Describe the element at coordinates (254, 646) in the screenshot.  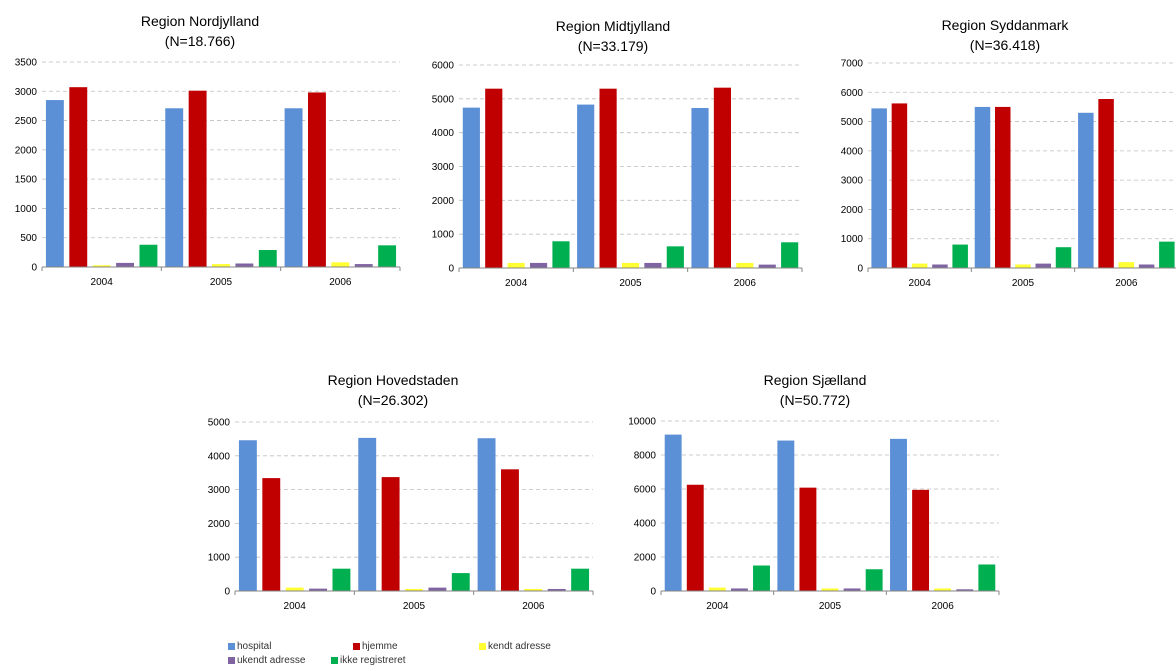
I see `legend-label-hospital: hospital` at that location.